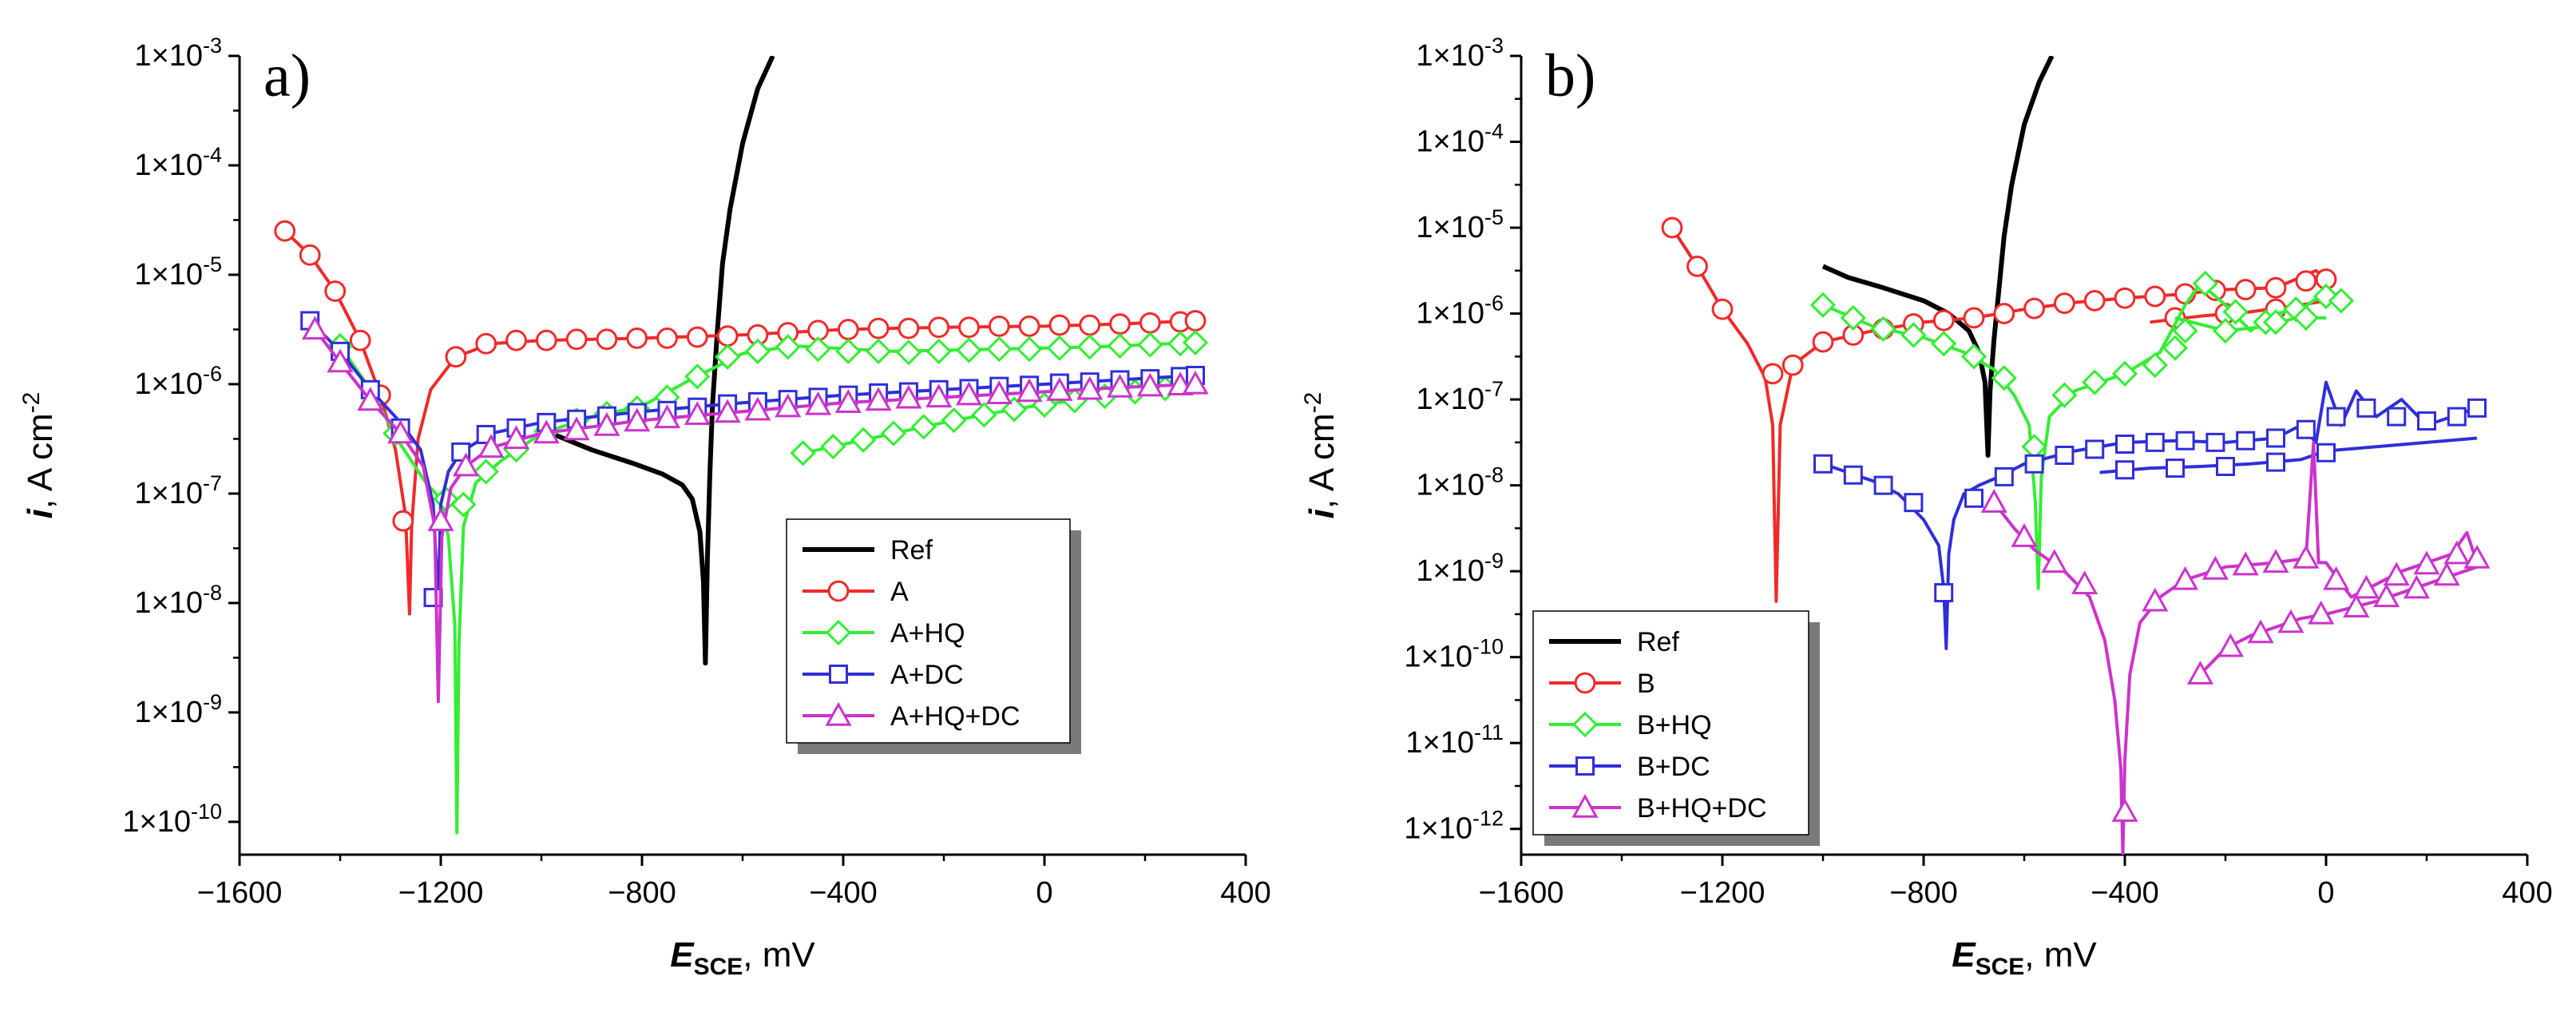 The height and width of the screenshot is (1028, 2576). What do you see at coordinates (178, 53) in the screenshot?
I see `y-tick-label: 1×10⁻³` at bounding box center [178, 53].